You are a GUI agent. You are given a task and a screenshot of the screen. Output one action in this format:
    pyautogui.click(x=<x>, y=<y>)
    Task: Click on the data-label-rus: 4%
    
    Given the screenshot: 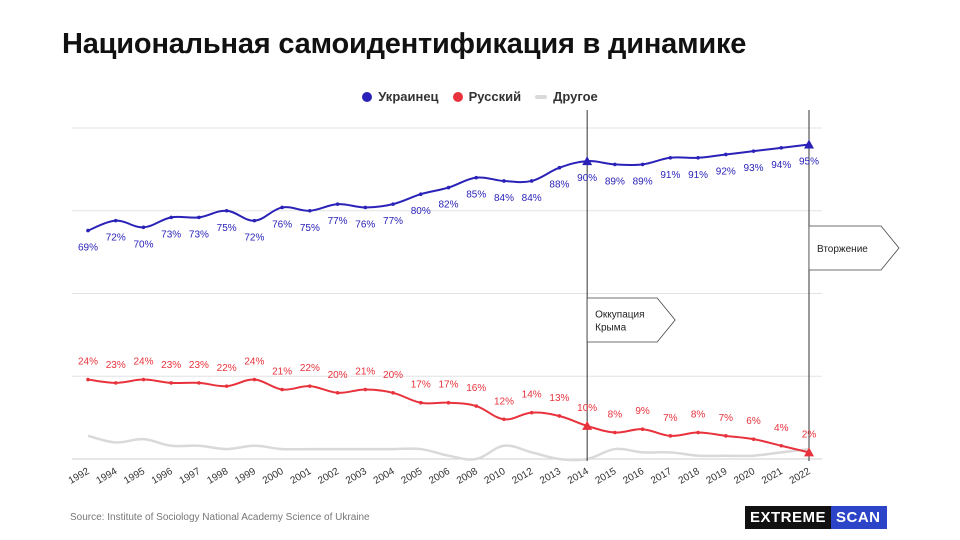 What is the action you would take?
    pyautogui.click(x=781, y=428)
    